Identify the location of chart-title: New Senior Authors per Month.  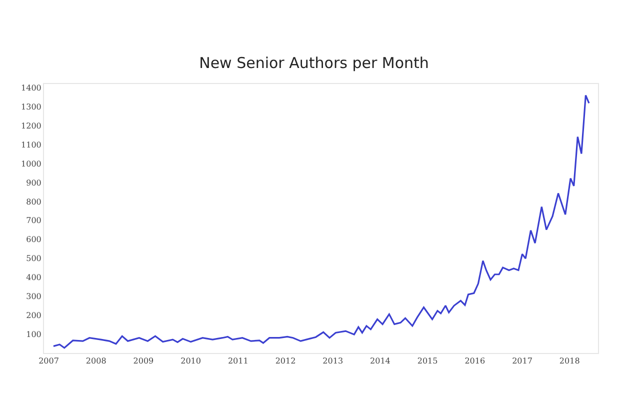
(314, 63).